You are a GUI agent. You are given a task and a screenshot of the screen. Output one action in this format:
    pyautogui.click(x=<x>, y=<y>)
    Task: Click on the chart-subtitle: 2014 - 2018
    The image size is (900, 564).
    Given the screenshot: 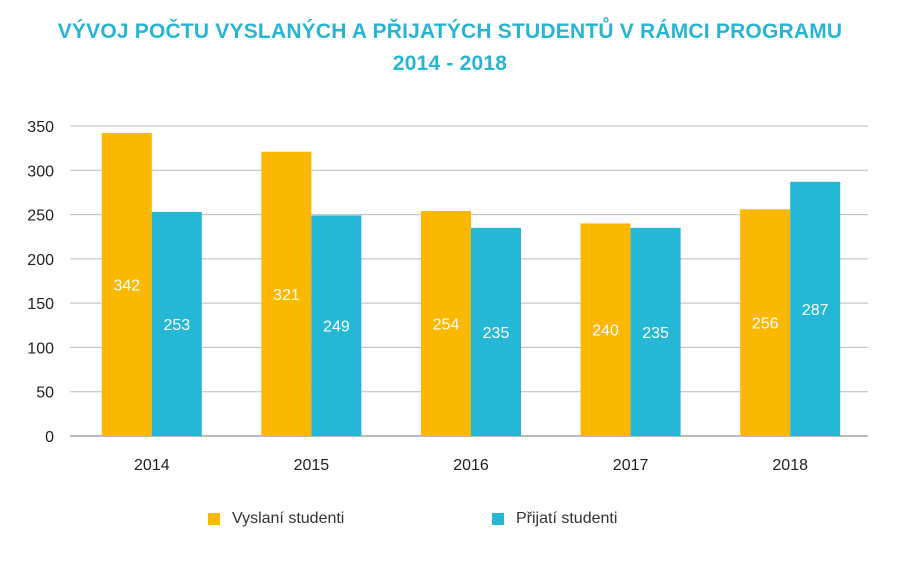 What is the action you would take?
    pyautogui.click(x=450, y=63)
    